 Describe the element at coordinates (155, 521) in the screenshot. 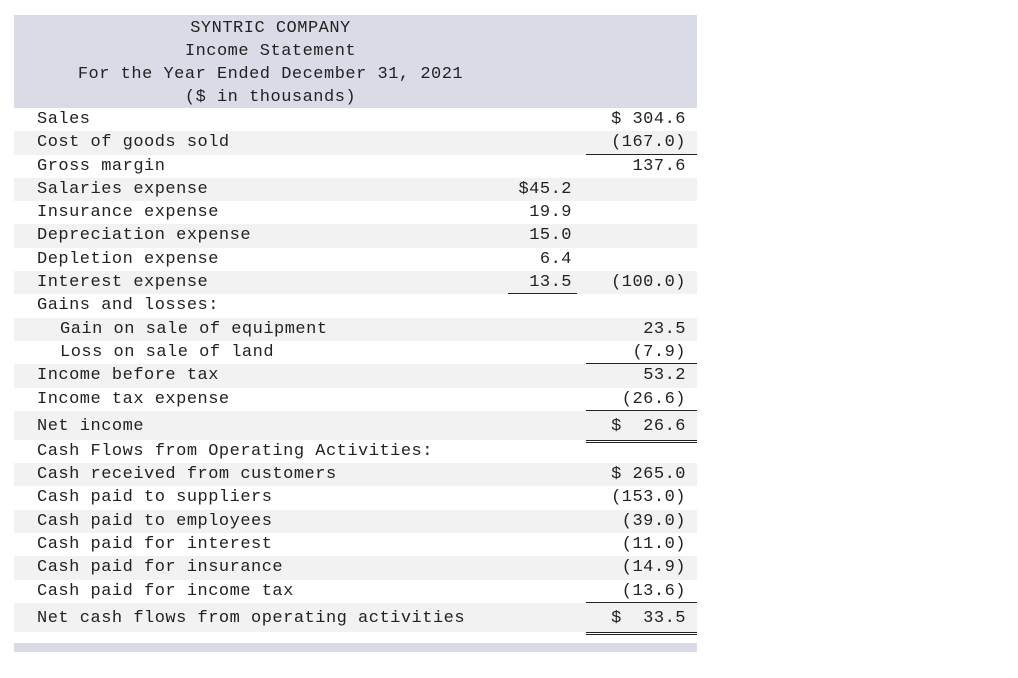

I see `row-label: Cash paid to employees` at that location.